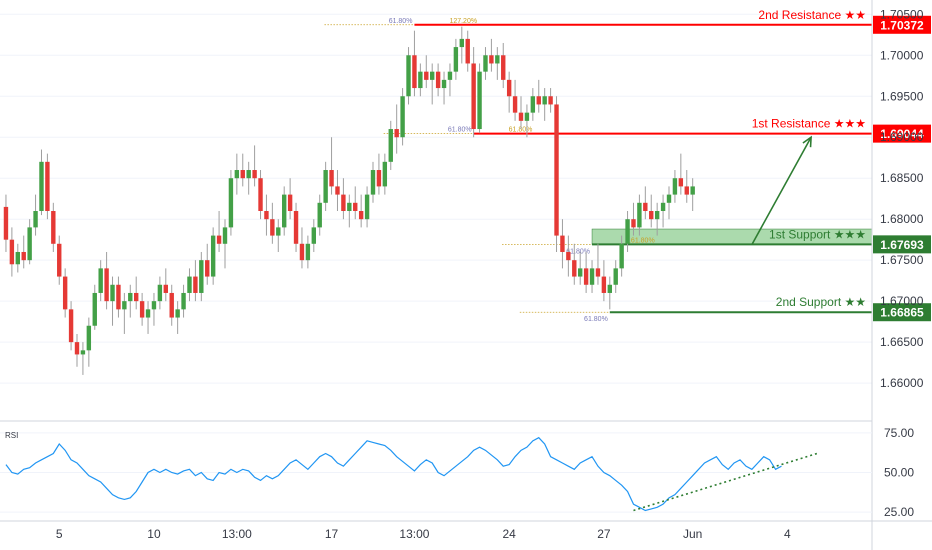 The height and width of the screenshot is (550, 932). I want to click on x-tick-label: 24, so click(509, 534).